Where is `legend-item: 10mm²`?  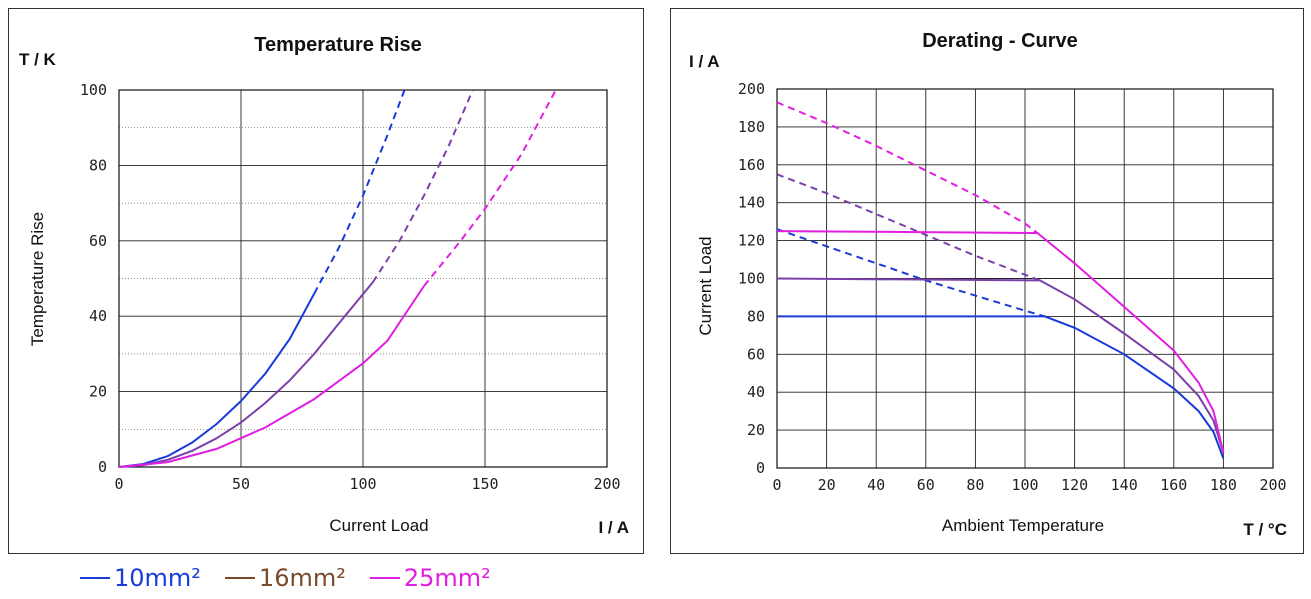 legend-item: 10mm² is located at coordinates (140, 578).